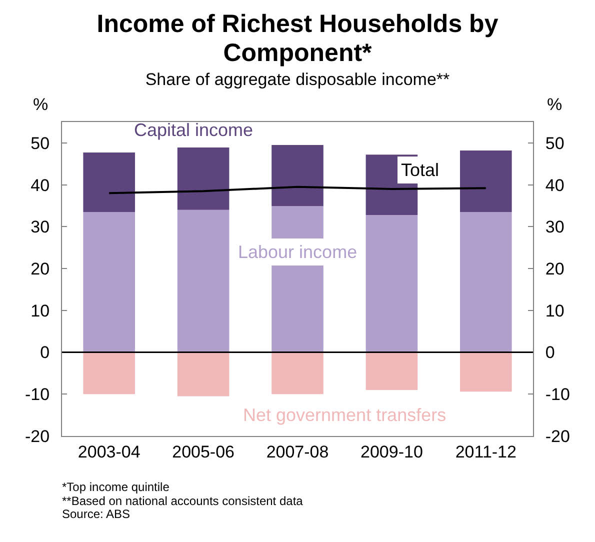 This screenshot has height=542, width=595. What do you see at coordinates (557, 394) in the screenshot?
I see `y2-tick-label: -10` at bounding box center [557, 394].